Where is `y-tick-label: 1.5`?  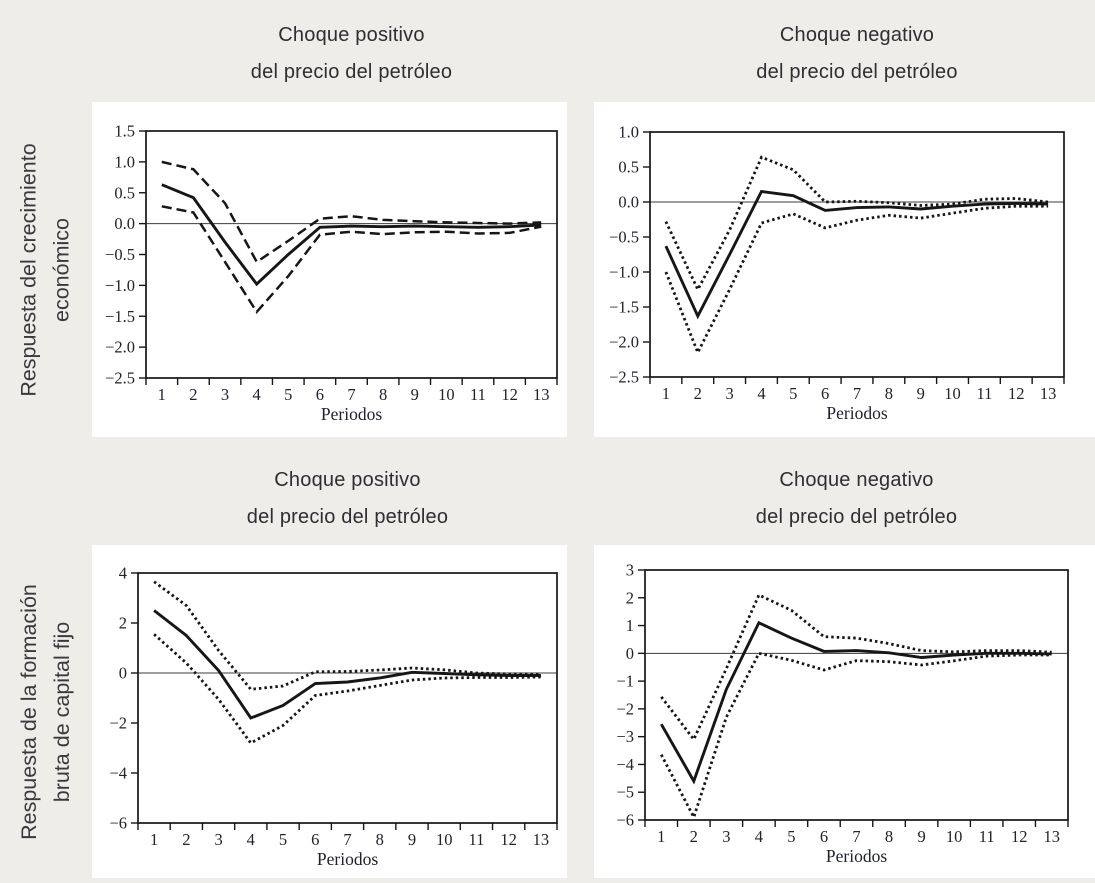 y-tick-label: 1.5 is located at coordinates (124, 131).